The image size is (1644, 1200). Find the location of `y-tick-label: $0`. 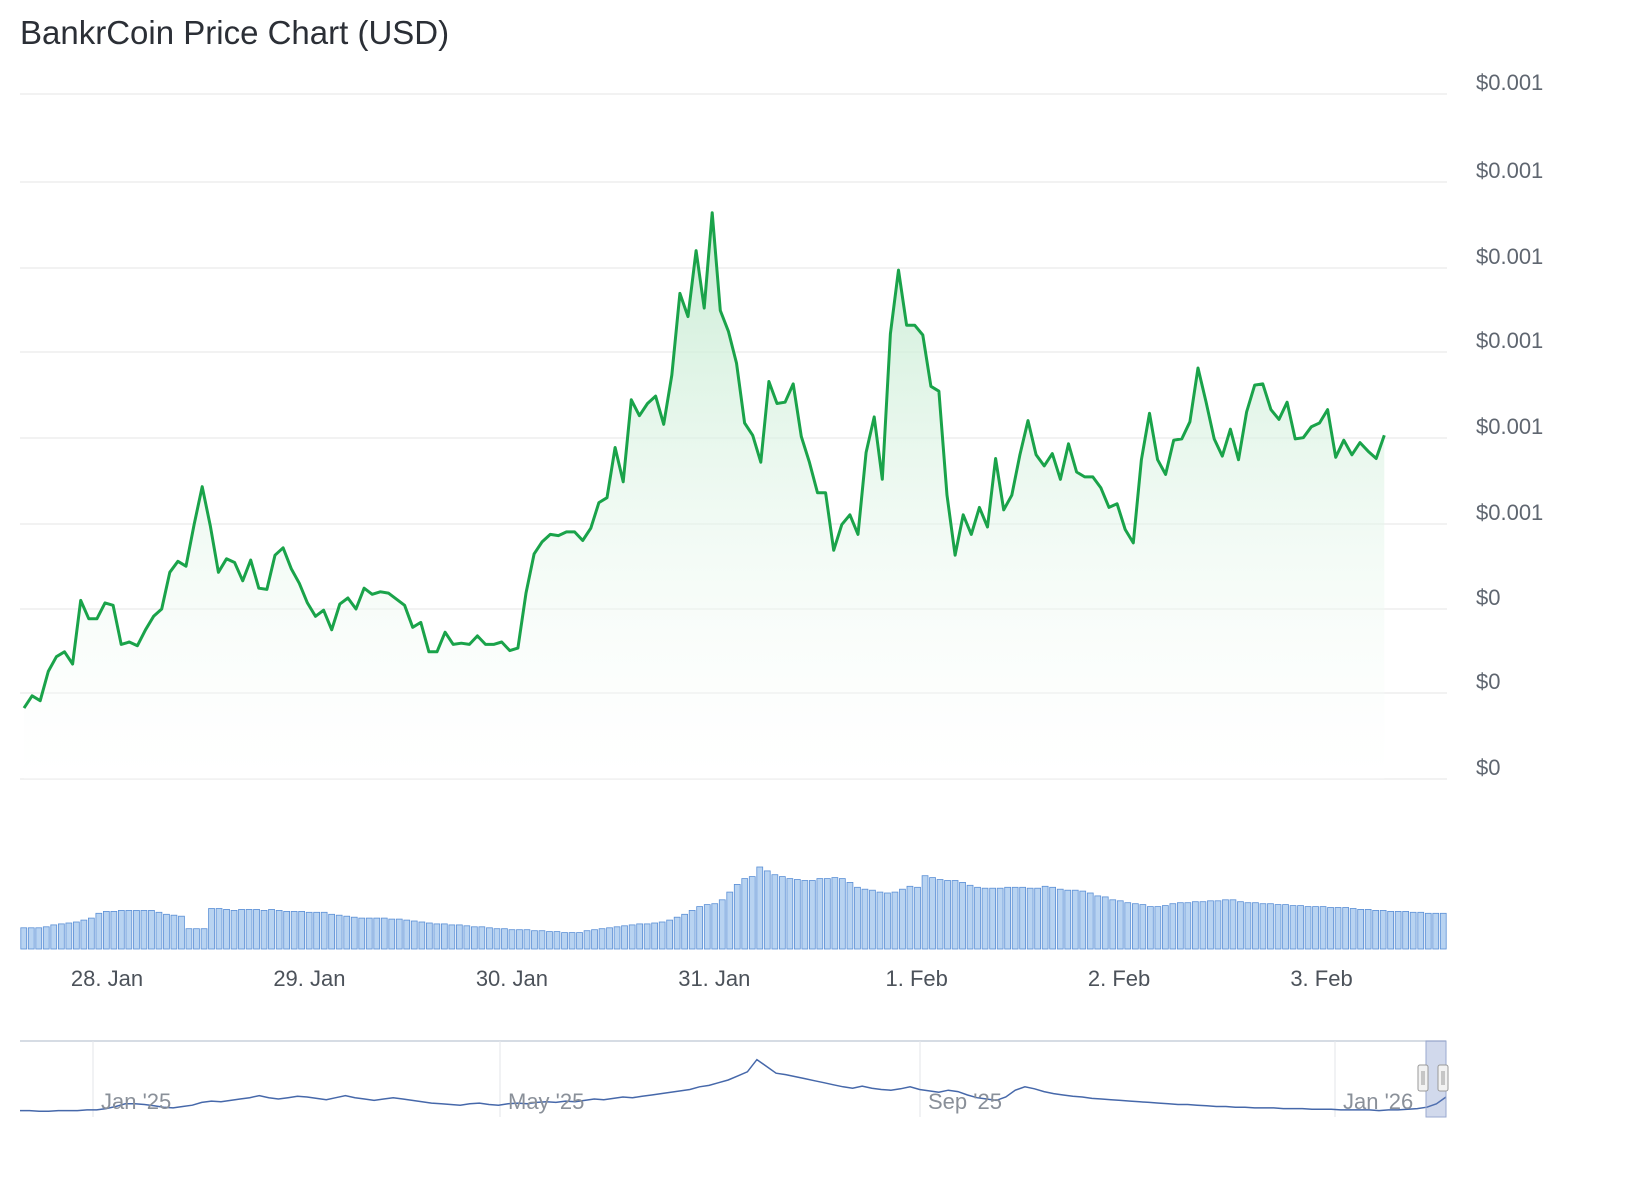

y-tick-label: $0 is located at coordinates (1488, 767).